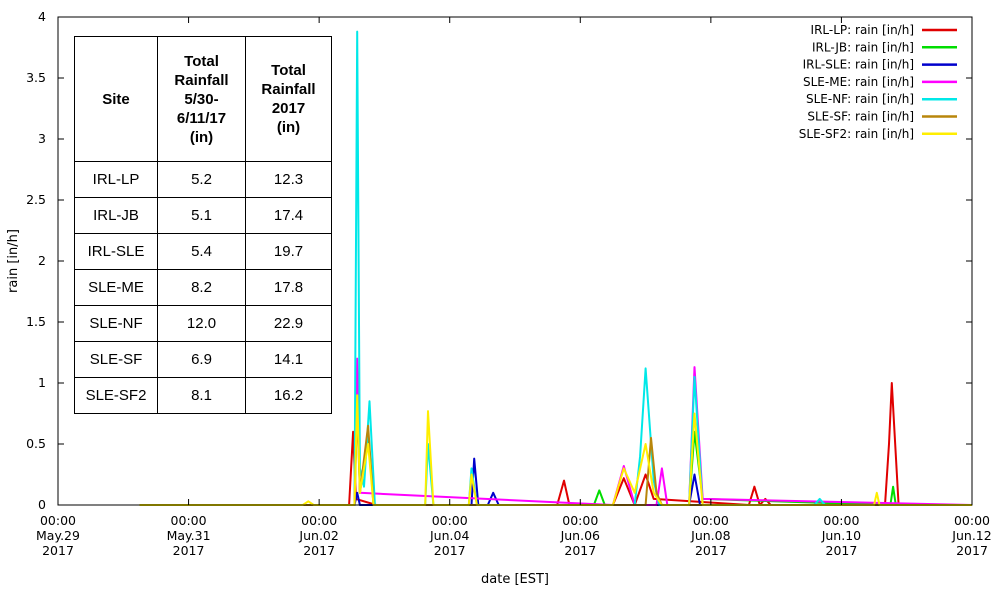 The image size is (1001, 592). I want to click on x-tick-label: 00:00 Jun.10 2017, so click(841, 535).